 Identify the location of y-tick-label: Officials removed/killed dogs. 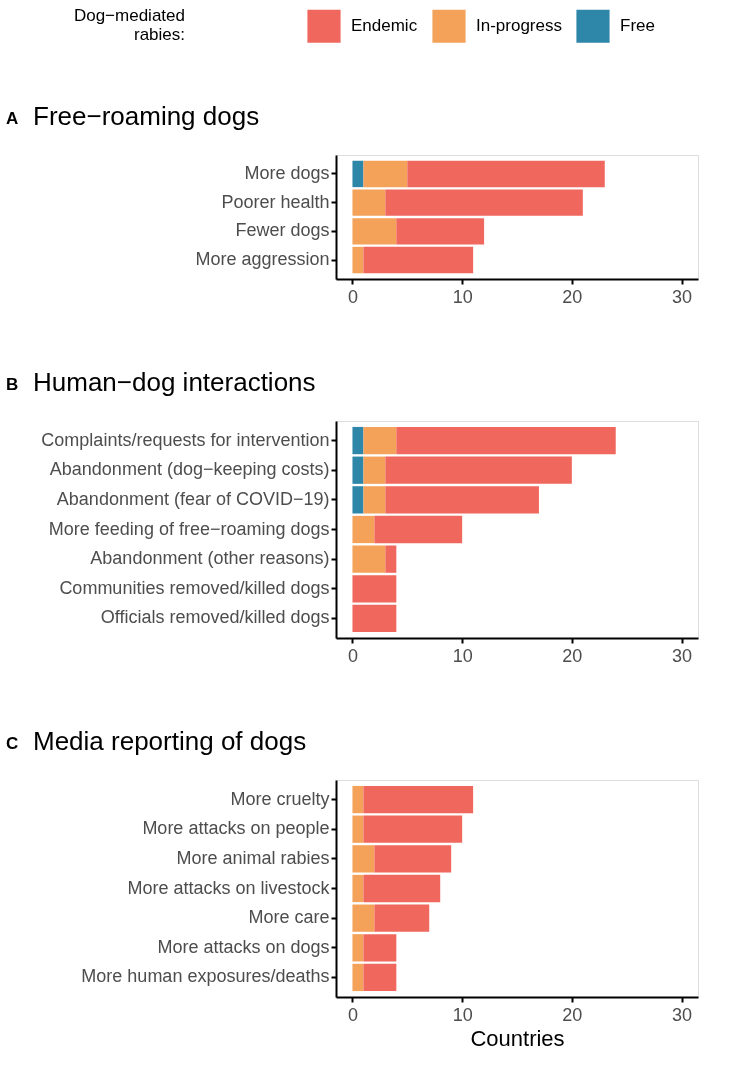
(215, 617).